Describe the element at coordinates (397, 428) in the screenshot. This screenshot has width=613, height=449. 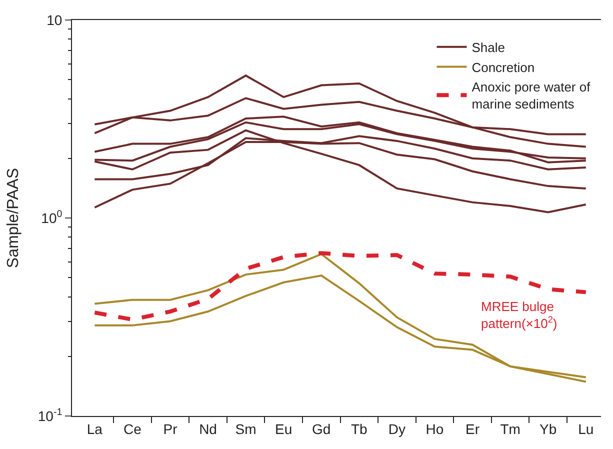
I see `x-tick-label: Dy` at that location.